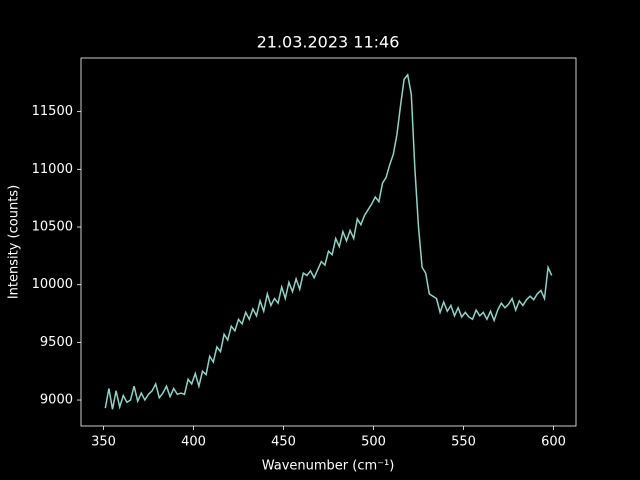 Image resolution: width=640 pixels, height=480 pixels. What do you see at coordinates (14, 242) in the screenshot?
I see `y-axis-label: Intensity (counts)` at bounding box center [14, 242].